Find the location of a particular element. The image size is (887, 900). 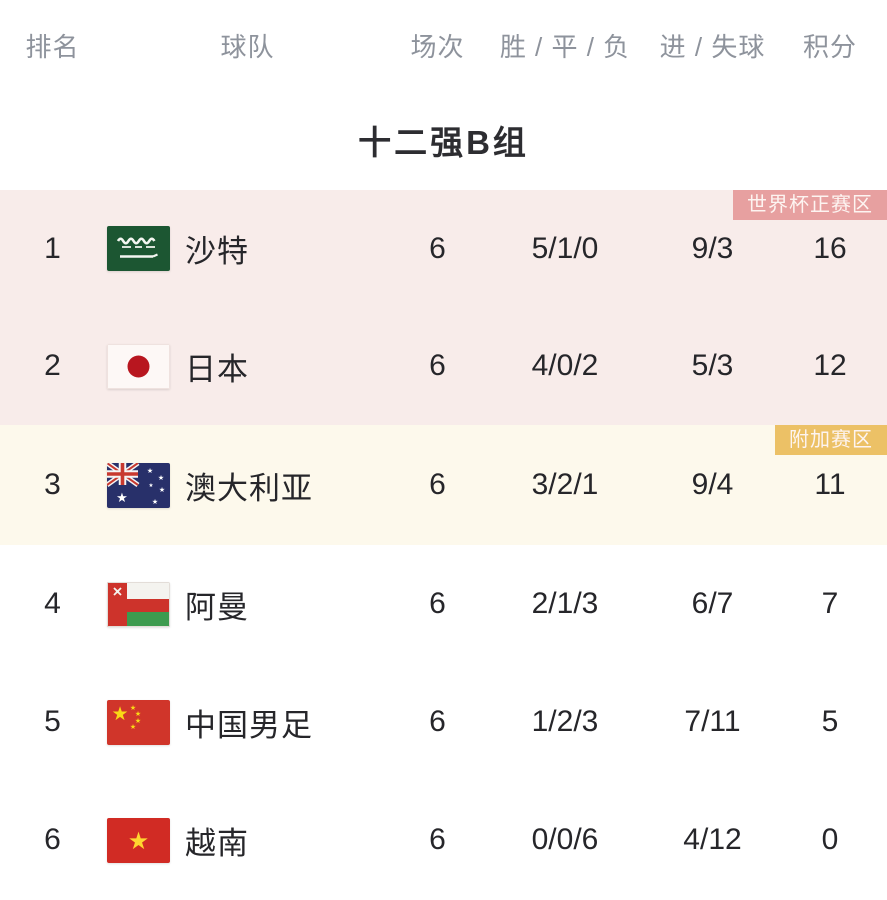

vietnam-flag: ★ is located at coordinates (138, 840).